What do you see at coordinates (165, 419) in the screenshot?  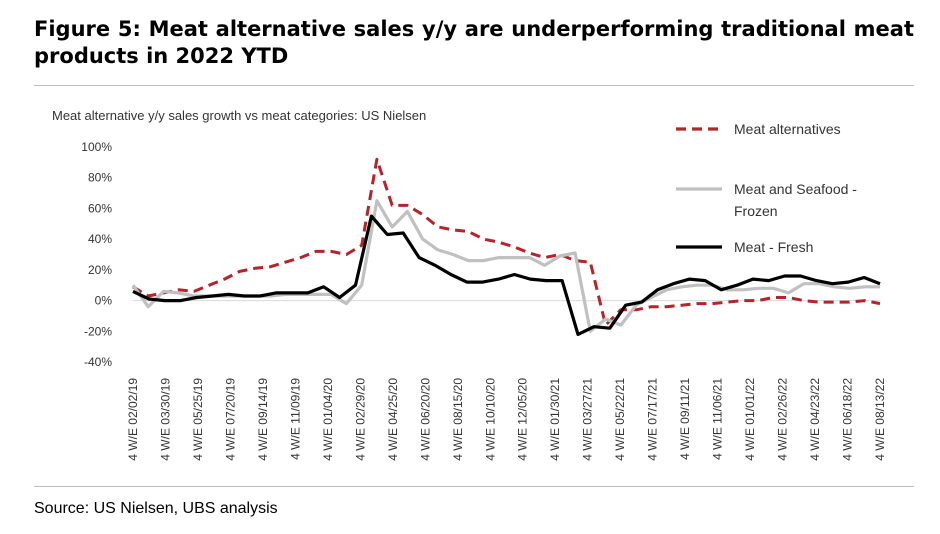 I see `x-tick-label: 4 W/E 03/30/19` at bounding box center [165, 419].